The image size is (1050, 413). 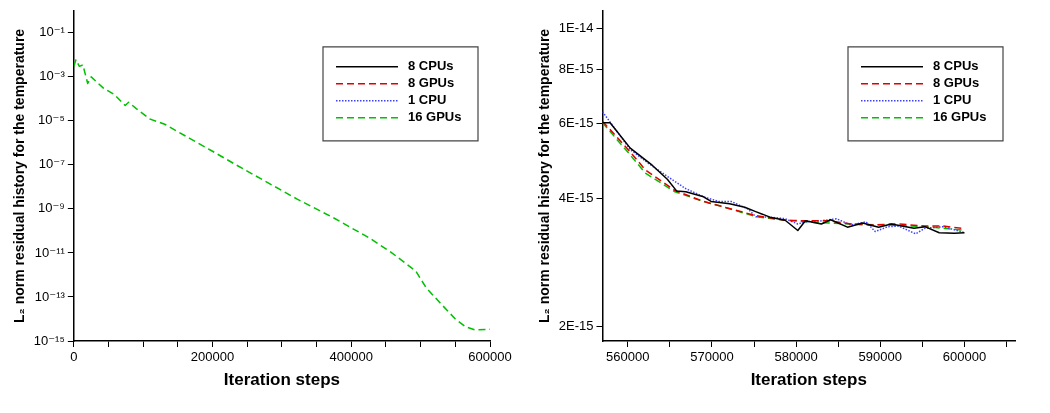 What do you see at coordinates (796, 357) in the screenshot?
I see `x-tick-label: 580000` at bounding box center [796, 357].